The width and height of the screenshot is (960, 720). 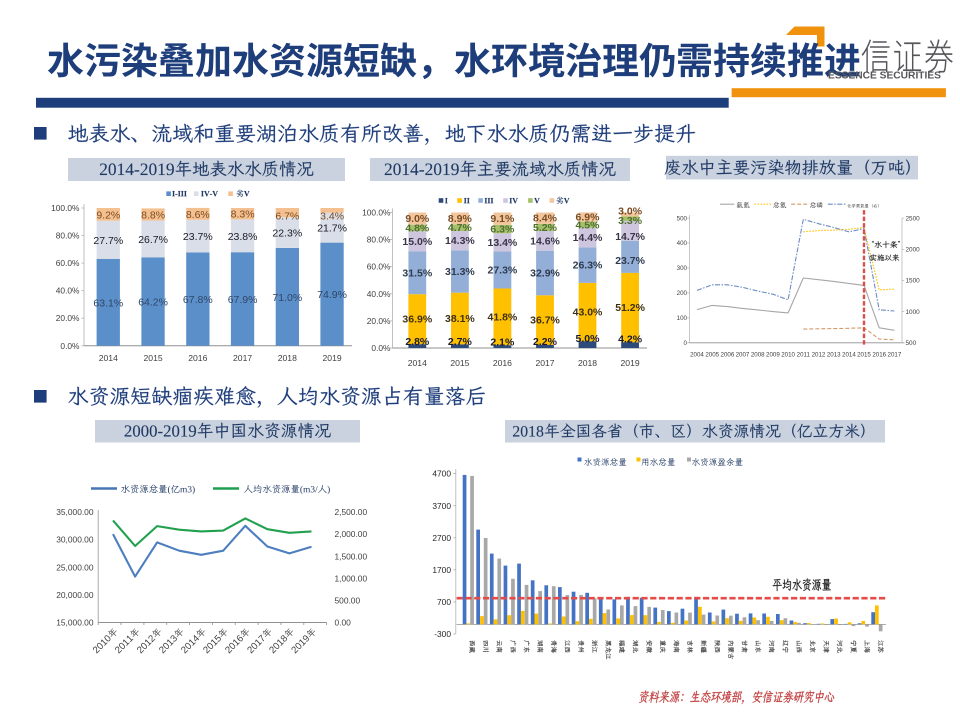 What do you see at coordinates (351, 512) in the screenshot?
I see `svg-text: 2,500.00` at bounding box center [351, 512].